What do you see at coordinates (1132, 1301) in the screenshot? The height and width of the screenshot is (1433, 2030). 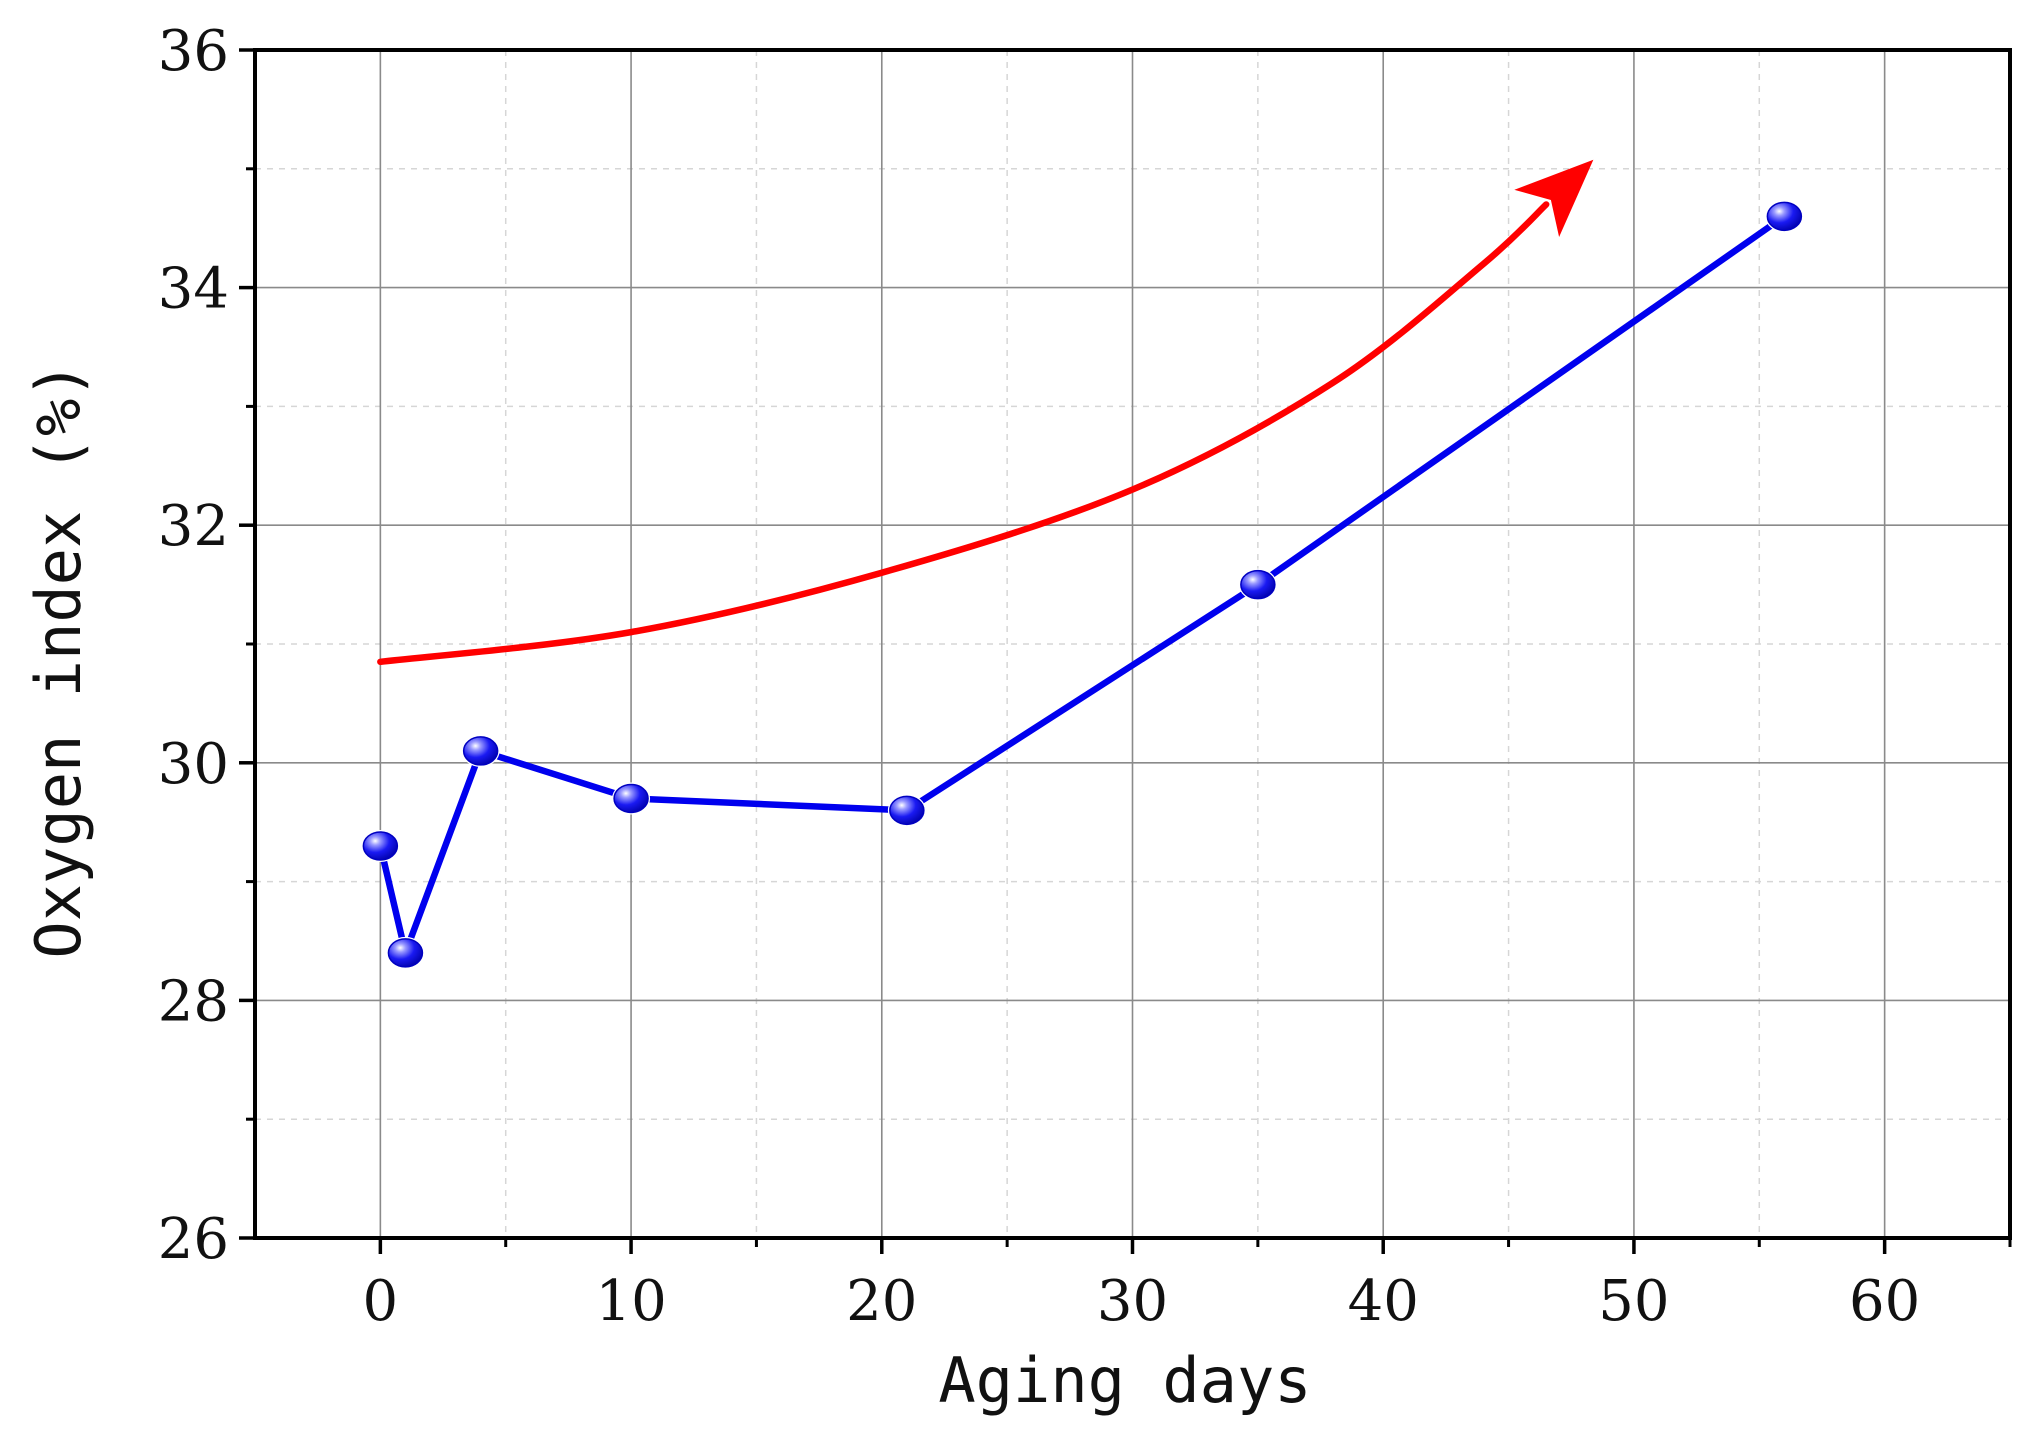 I see `x-tick-label: 30` at bounding box center [1132, 1301].